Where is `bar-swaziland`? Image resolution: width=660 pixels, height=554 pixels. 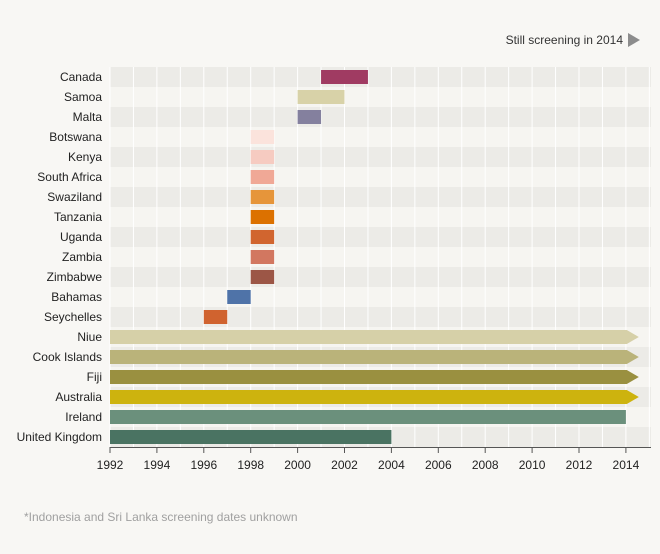
bar-swaziland is located at coordinates (262, 197).